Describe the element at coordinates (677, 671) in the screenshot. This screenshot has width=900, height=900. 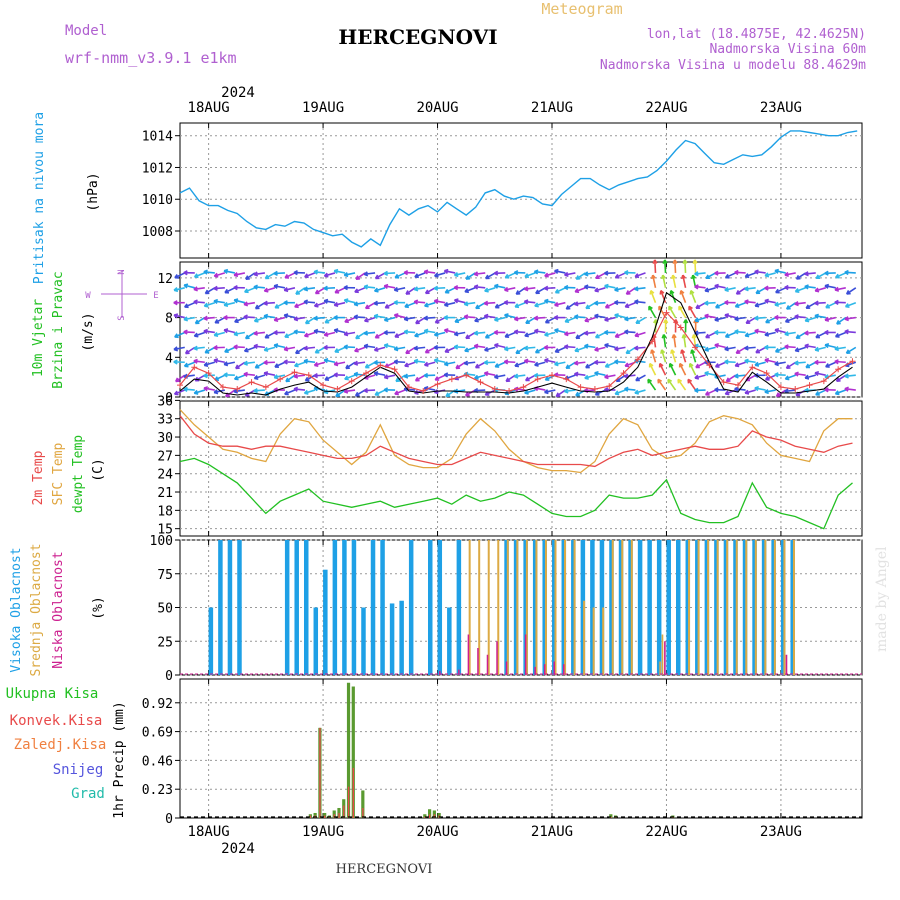
I see `cloud-bar` at that location.